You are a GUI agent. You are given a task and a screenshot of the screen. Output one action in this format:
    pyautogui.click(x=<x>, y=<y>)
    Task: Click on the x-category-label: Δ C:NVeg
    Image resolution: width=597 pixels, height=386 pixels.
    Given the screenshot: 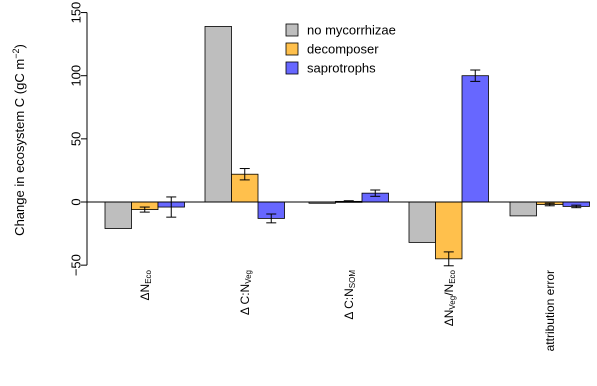 What is the action you would take?
    pyautogui.click(x=245, y=292)
    